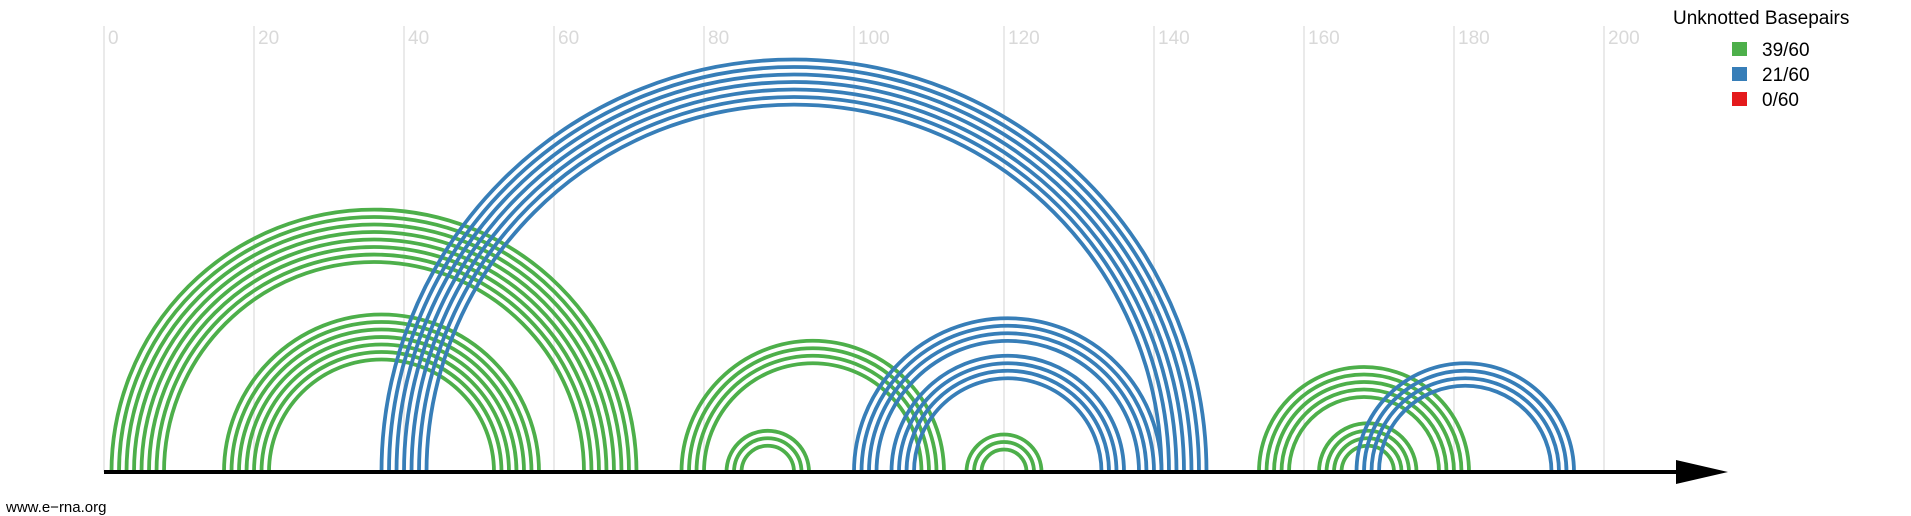  What do you see at coordinates (55, 507) in the screenshot?
I see `credit-text: www.e−rna.org` at bounding box center [55, 507].